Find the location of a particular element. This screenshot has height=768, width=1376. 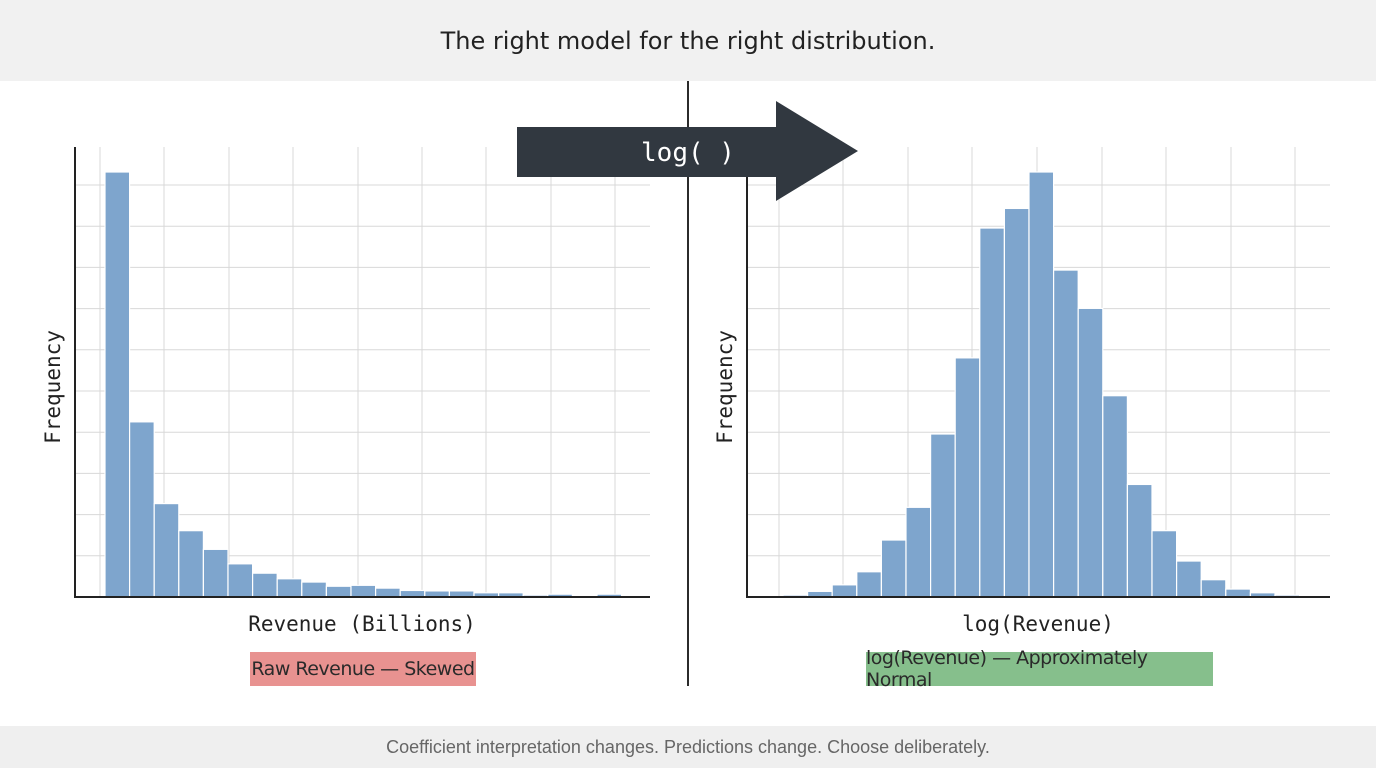

arrow-label: log( ) is located at coordinates (688, 153).